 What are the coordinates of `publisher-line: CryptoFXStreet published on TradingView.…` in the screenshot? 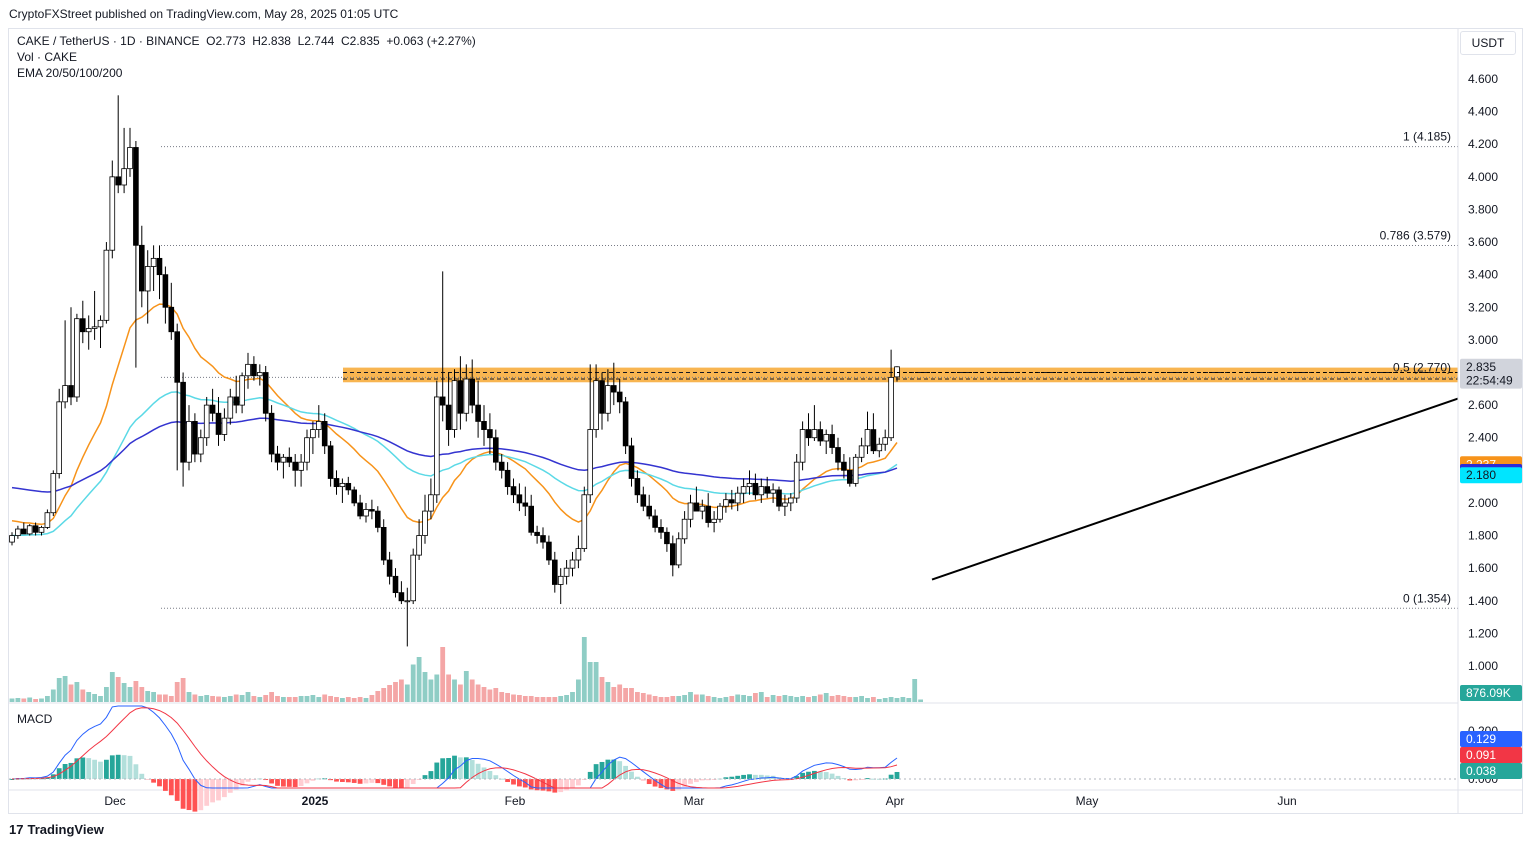 It's located at (204, 14).